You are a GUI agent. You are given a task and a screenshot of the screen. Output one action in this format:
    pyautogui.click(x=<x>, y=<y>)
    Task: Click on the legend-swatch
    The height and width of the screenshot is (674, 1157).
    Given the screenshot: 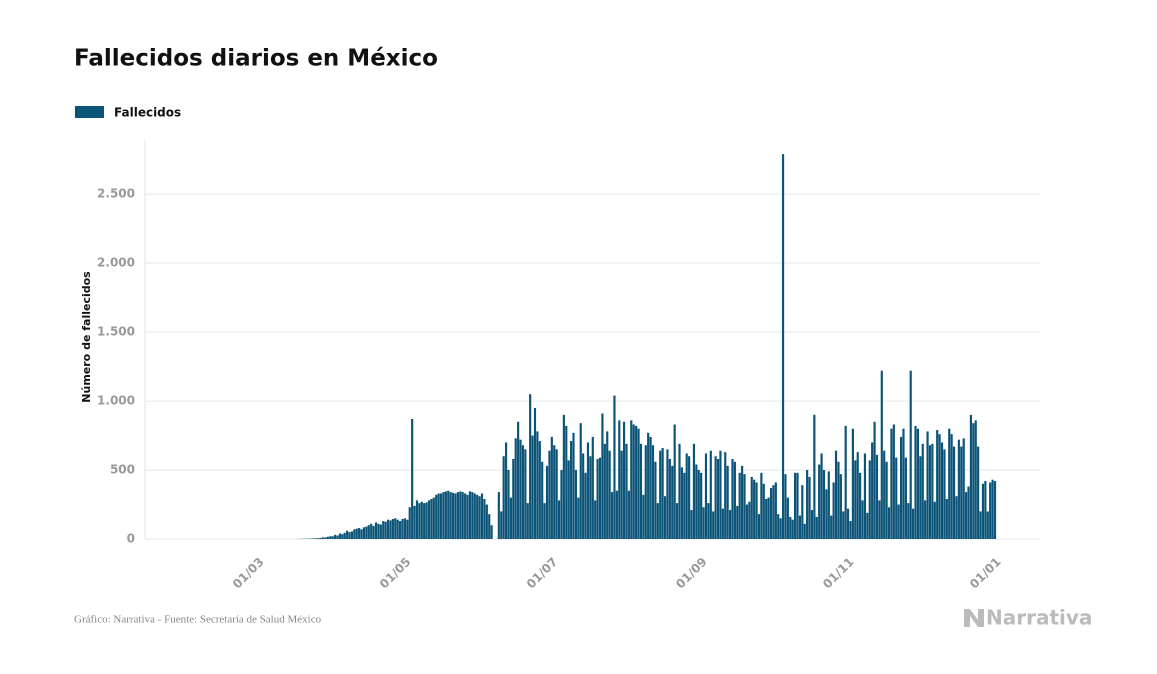 What is the action you would take?
    pyautogui.click(x=89, y=112)
    